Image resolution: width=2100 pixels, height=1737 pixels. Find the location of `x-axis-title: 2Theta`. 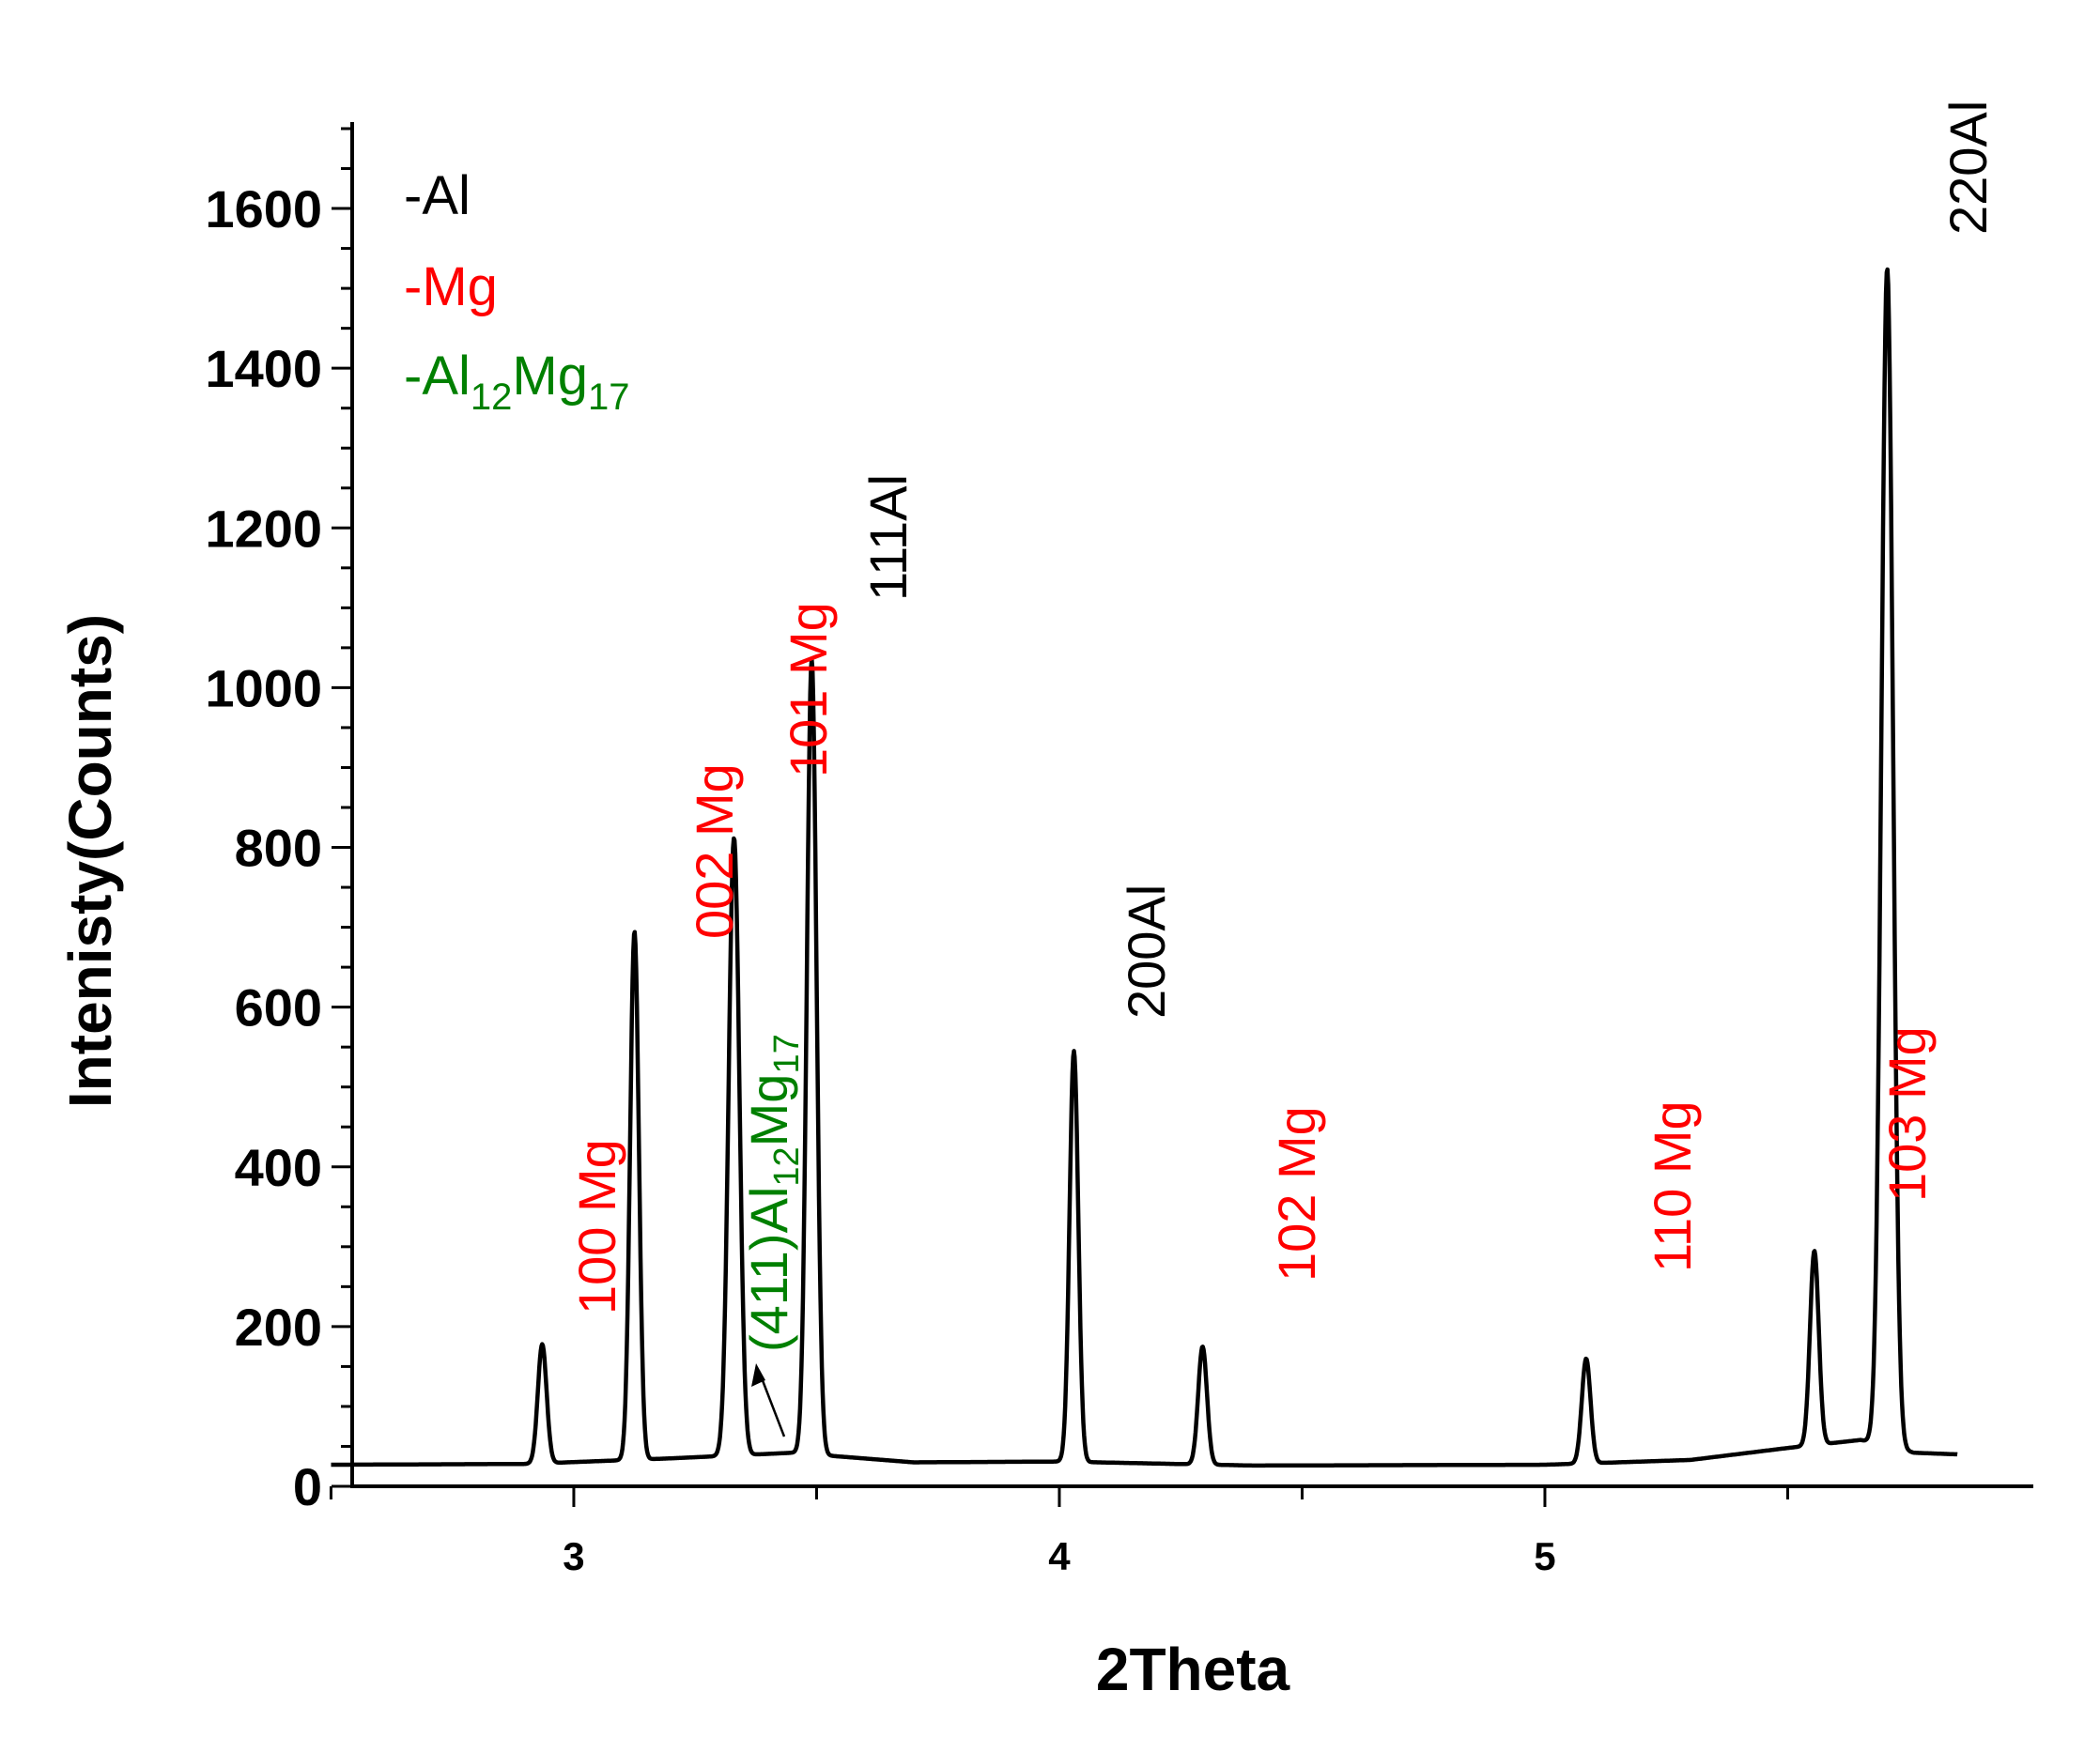

x-axis-title: 2Theta is located at coordinates (1193, 1669).